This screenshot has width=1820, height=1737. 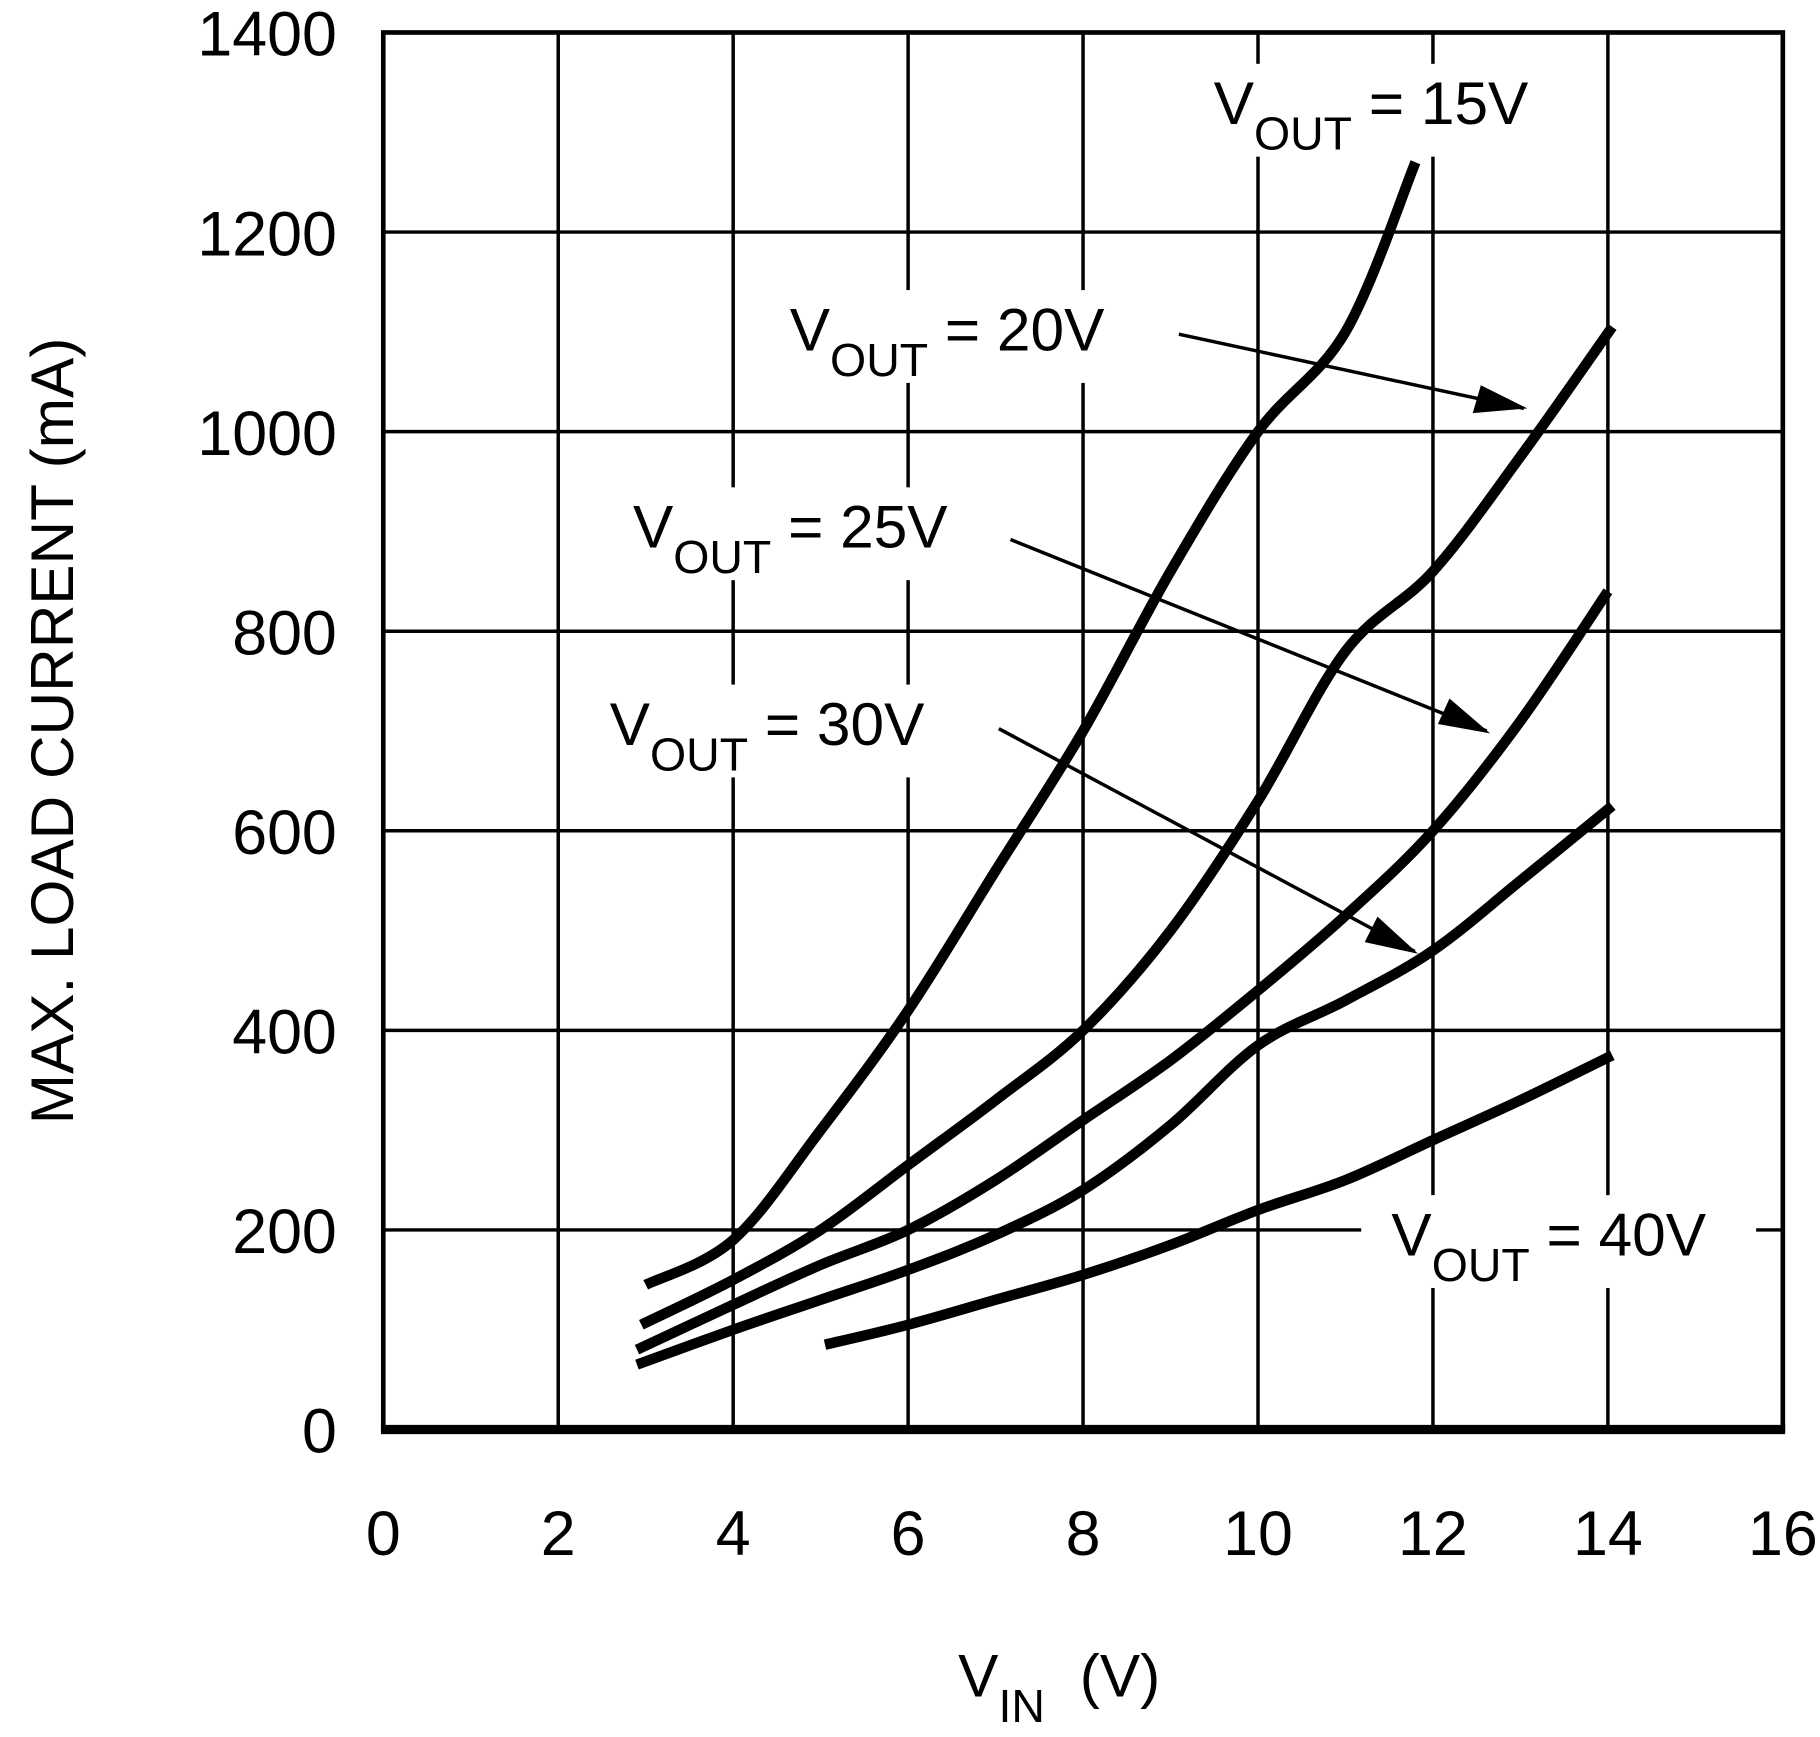 I want to click on x-tick-label: 2, so click(x=558, y=1534).